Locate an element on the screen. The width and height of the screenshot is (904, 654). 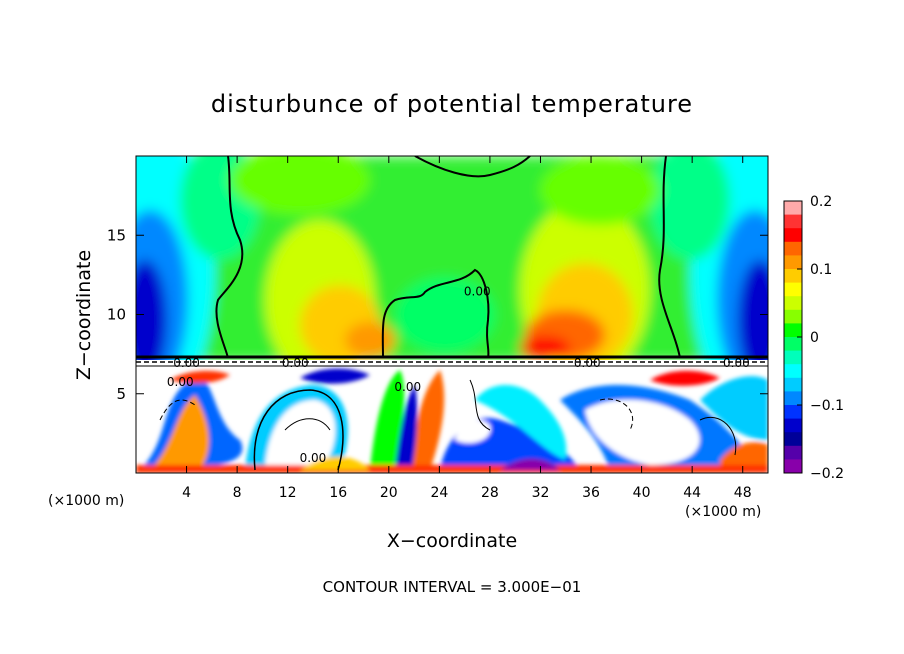
x-tick-label: 36 is located at coordinates (591, 493).